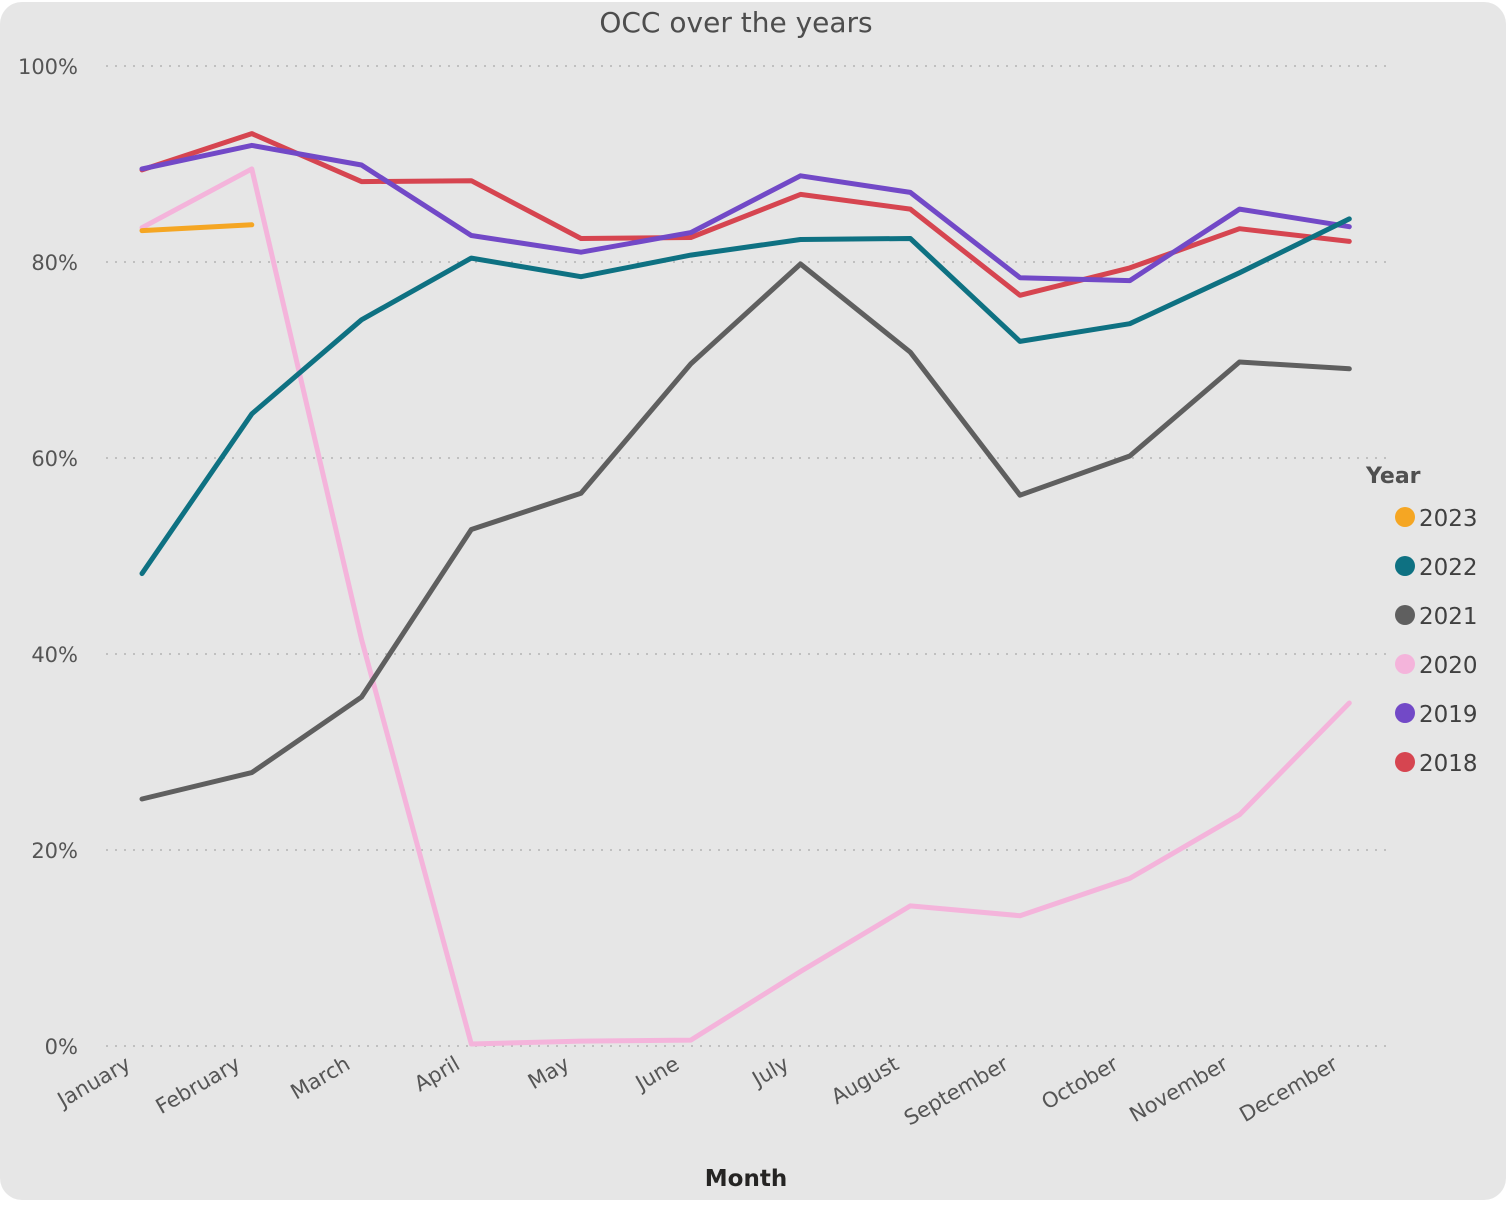  What do you see at coordinates (735, 22) in the screenshot?
I see `chart-title: OCC over the years` at bounding box center [735, 22].